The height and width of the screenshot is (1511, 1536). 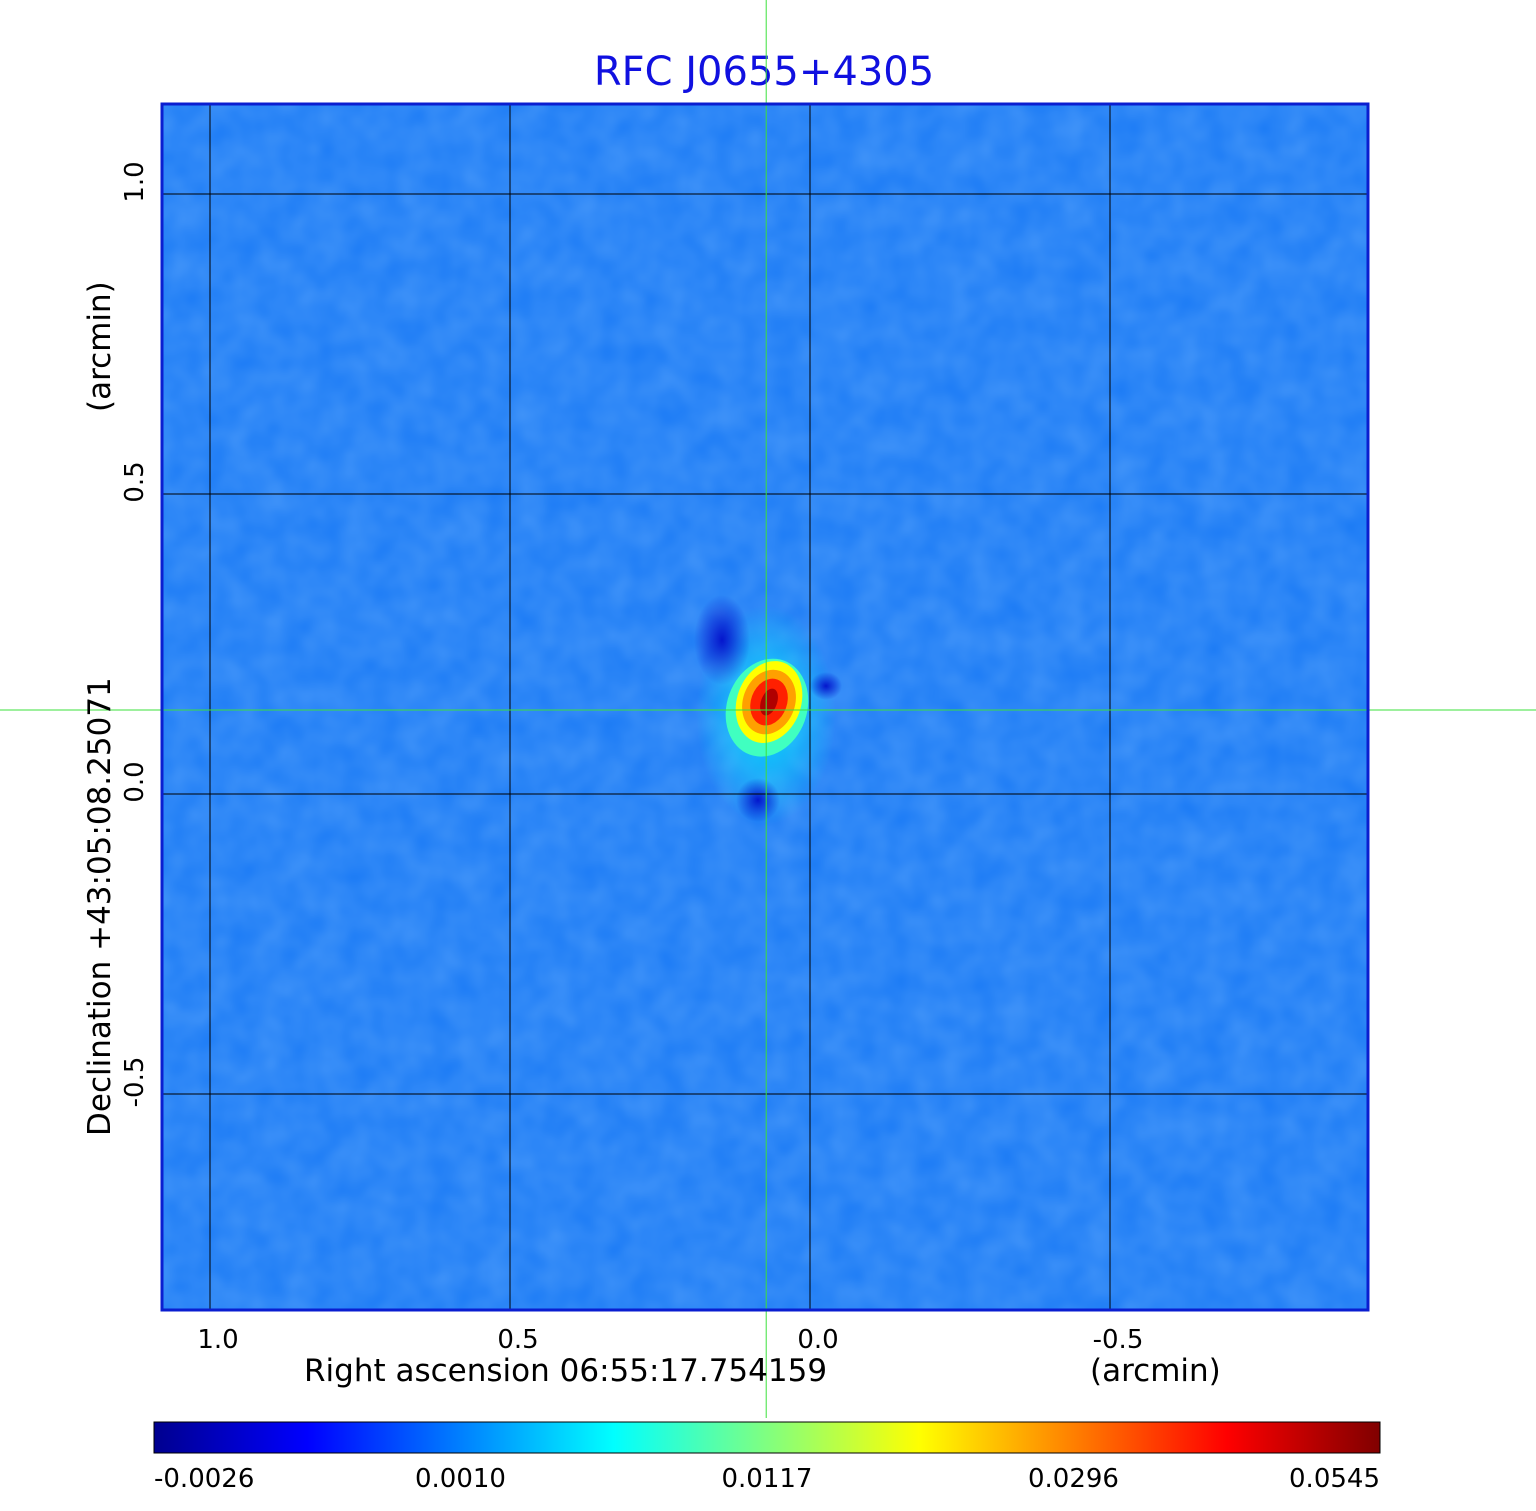 What do you see at coordinates (135, 781) in the screenshot?
I see `y-tick-label-2: 0.0` at bounding box center [135, 781].